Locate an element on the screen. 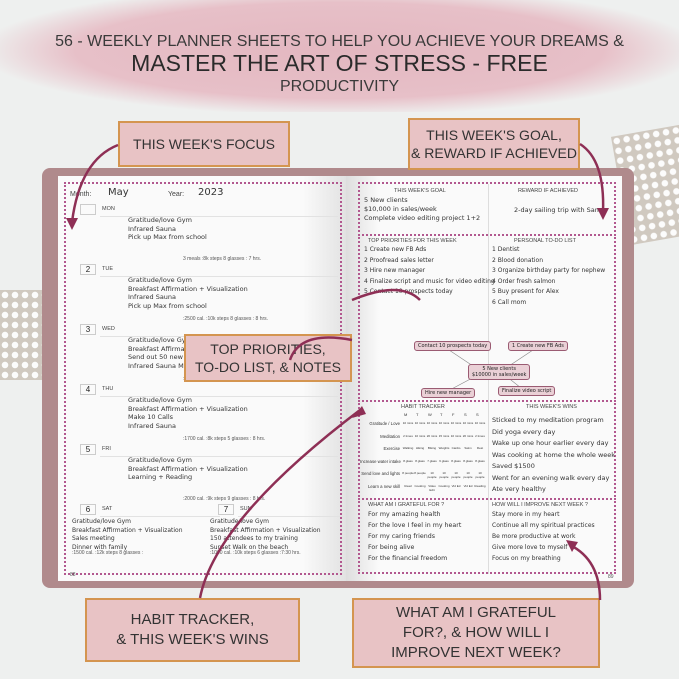 The height and width of the screenshot is (679, 679). habit-name: Meditation is located at coordinates (390, 436).